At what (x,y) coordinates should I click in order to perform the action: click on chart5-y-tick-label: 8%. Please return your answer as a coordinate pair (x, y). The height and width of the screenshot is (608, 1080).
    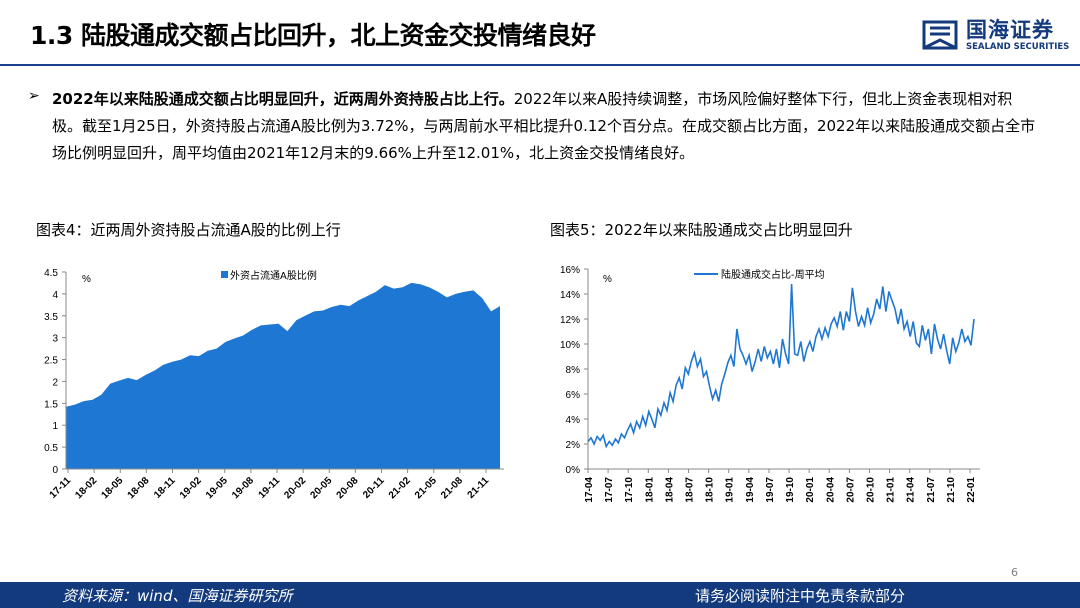
    Looking at the image, I should click on (573, 370).